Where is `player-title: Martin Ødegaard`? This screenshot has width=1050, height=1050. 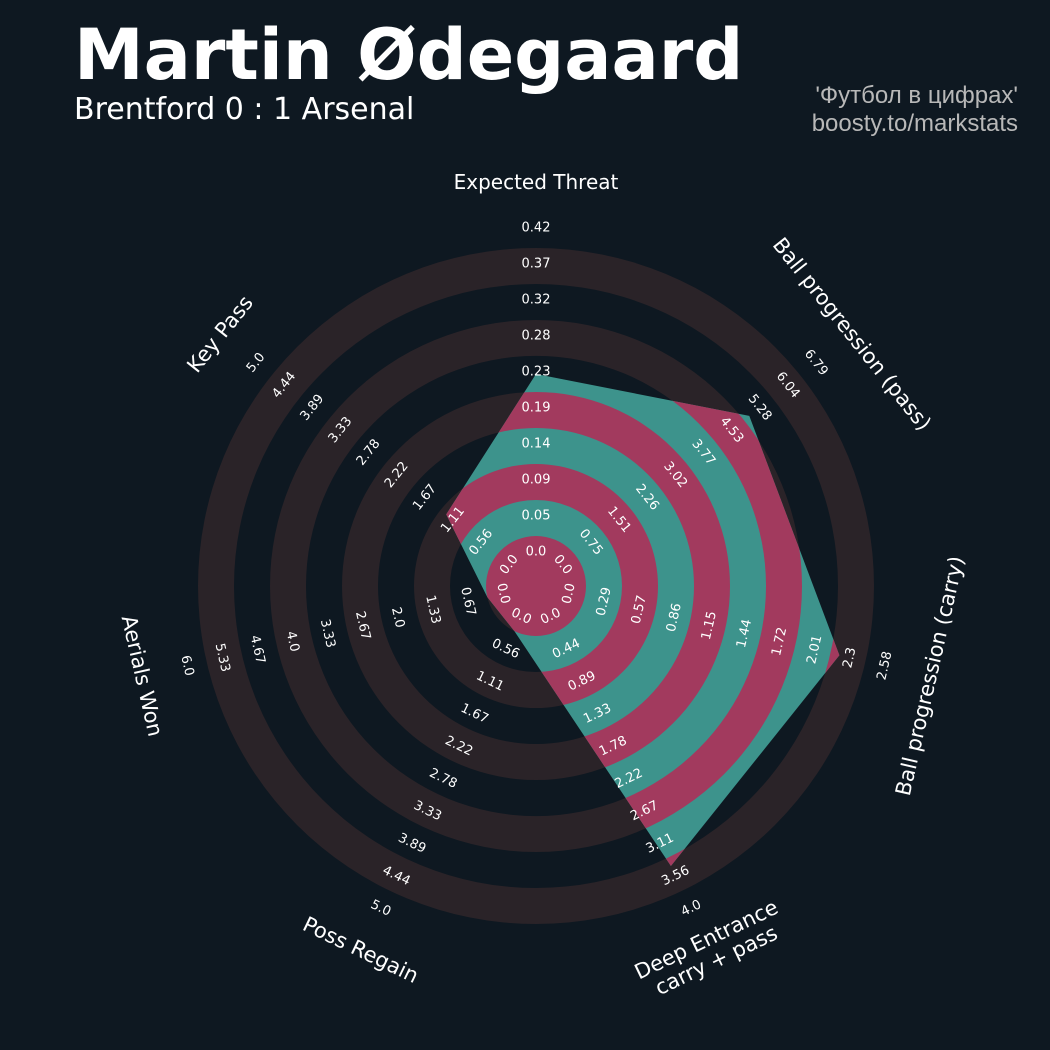 player-title: Martin Ødegaard is located at coordinates (409, 55).